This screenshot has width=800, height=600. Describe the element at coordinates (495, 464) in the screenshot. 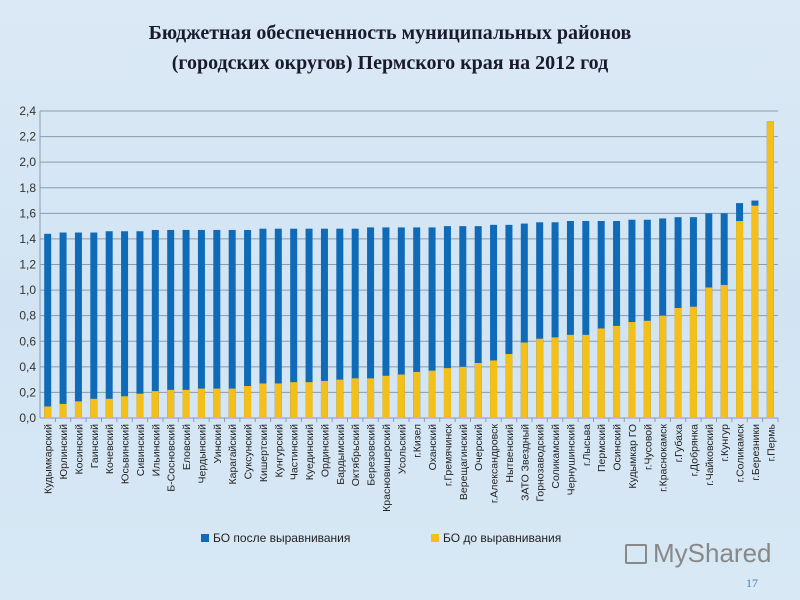

I see `x-tick-label: г.Александровск` at that location.